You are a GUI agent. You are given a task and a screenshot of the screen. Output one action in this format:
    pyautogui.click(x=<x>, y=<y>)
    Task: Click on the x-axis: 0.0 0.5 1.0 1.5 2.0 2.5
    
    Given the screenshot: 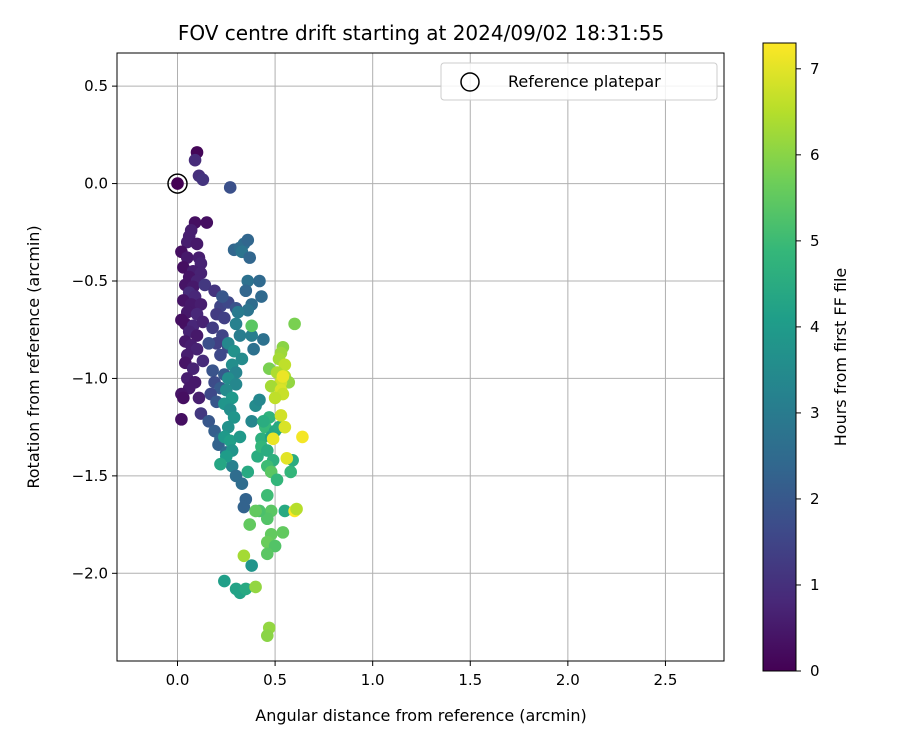 What is the action you would take?
    pyautogui.click(x=421, y=675)
    